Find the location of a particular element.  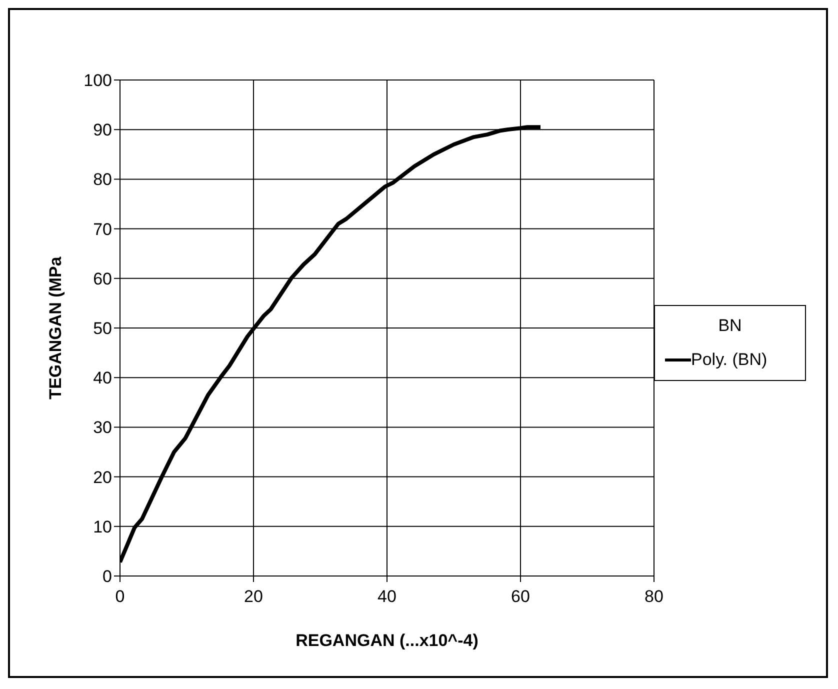

y-tick-label: 10 is located at coordinates (102, 526).